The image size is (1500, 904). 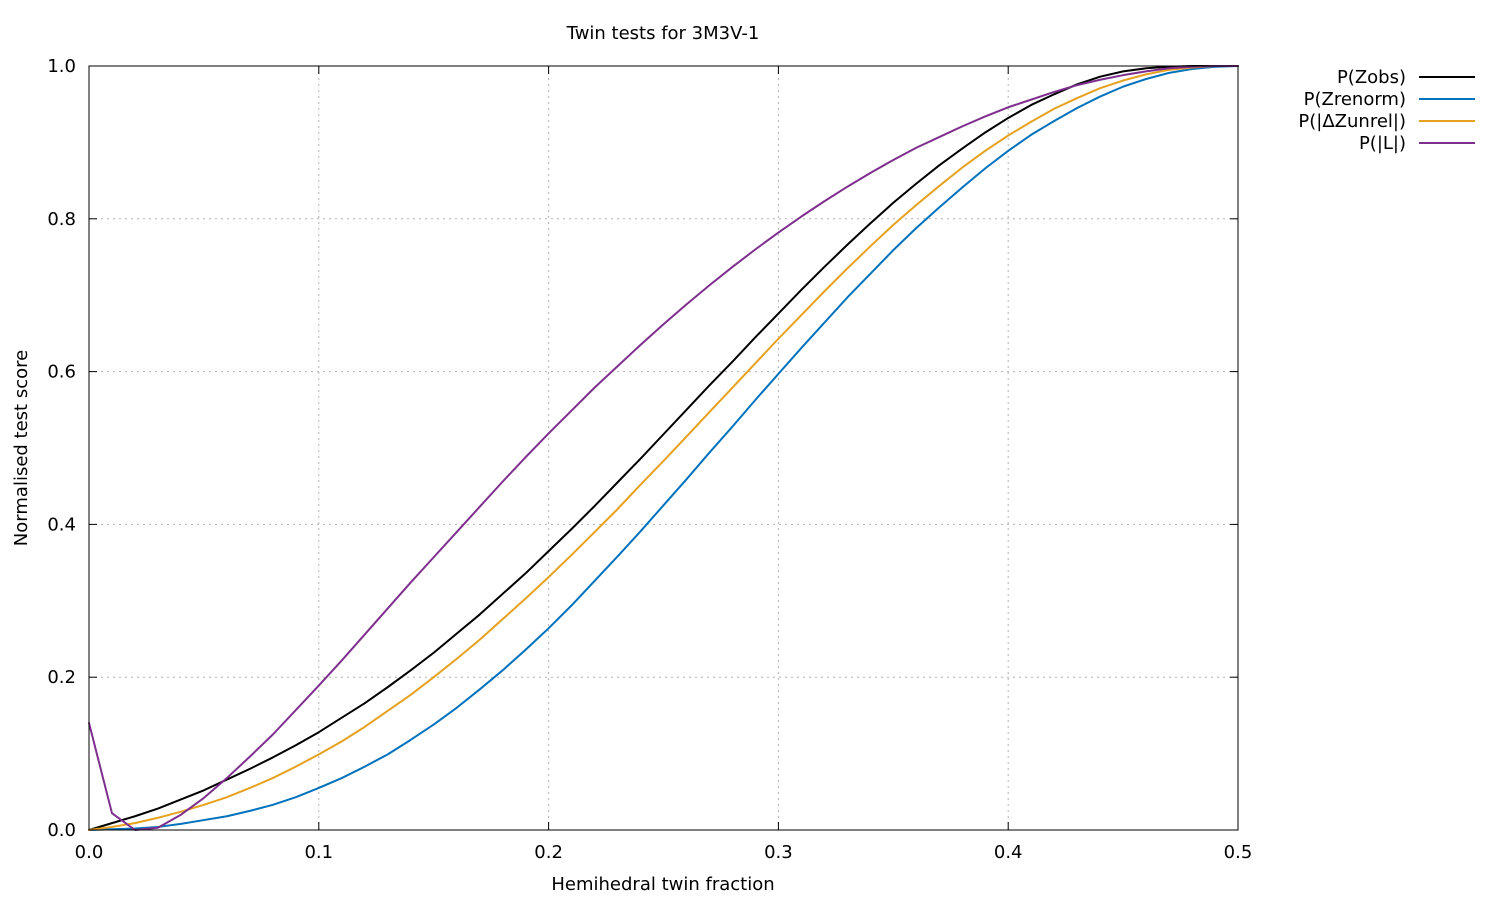 I want to click on y-tick-label: 1.0, so click(x=61, y=66).